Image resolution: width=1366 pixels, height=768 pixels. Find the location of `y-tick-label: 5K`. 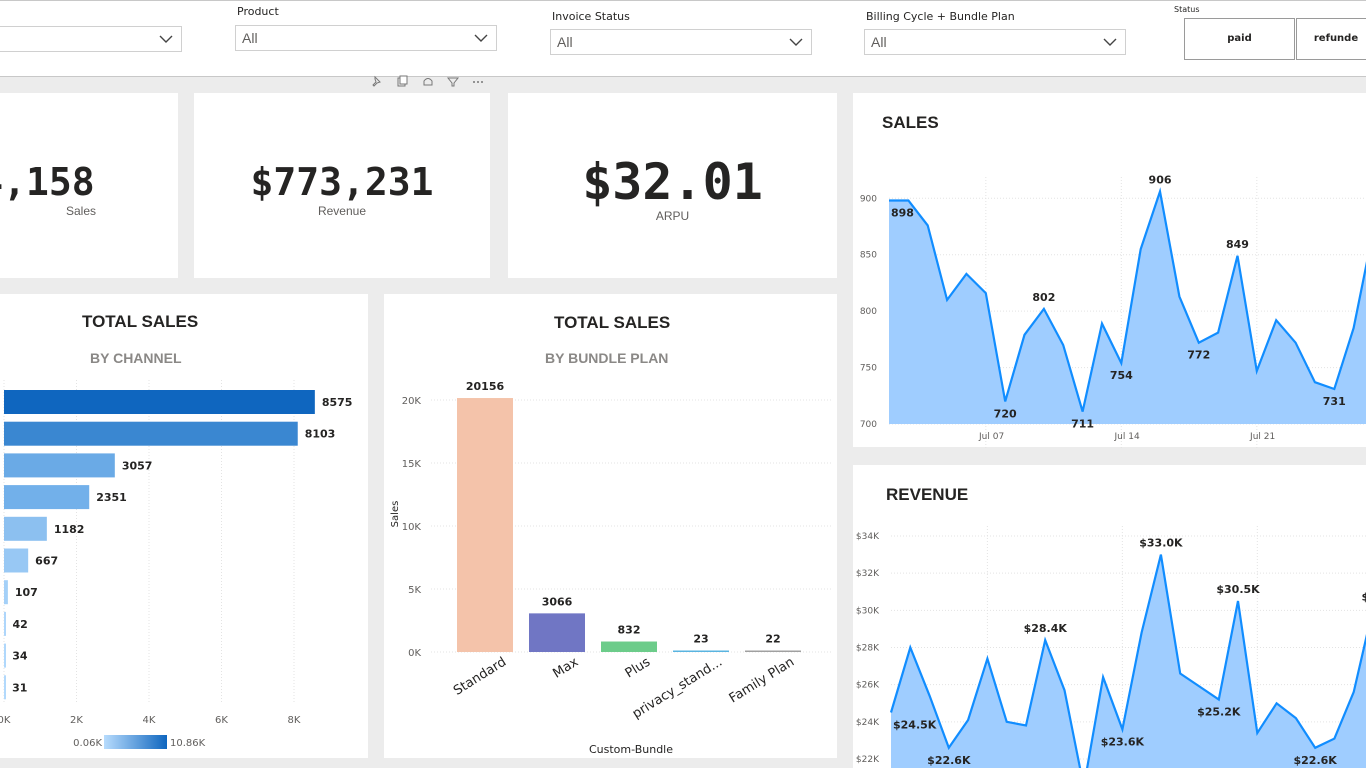

y-tick-label: 5K is located at coordinates (414, 590).